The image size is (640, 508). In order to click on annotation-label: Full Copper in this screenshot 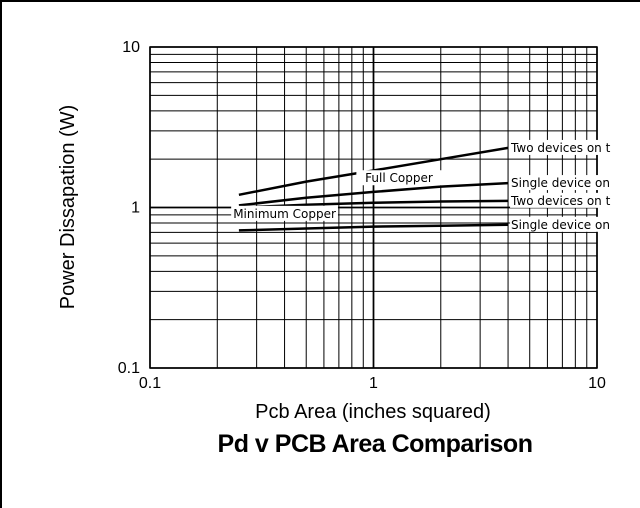, I will do `click(399, 178)`.